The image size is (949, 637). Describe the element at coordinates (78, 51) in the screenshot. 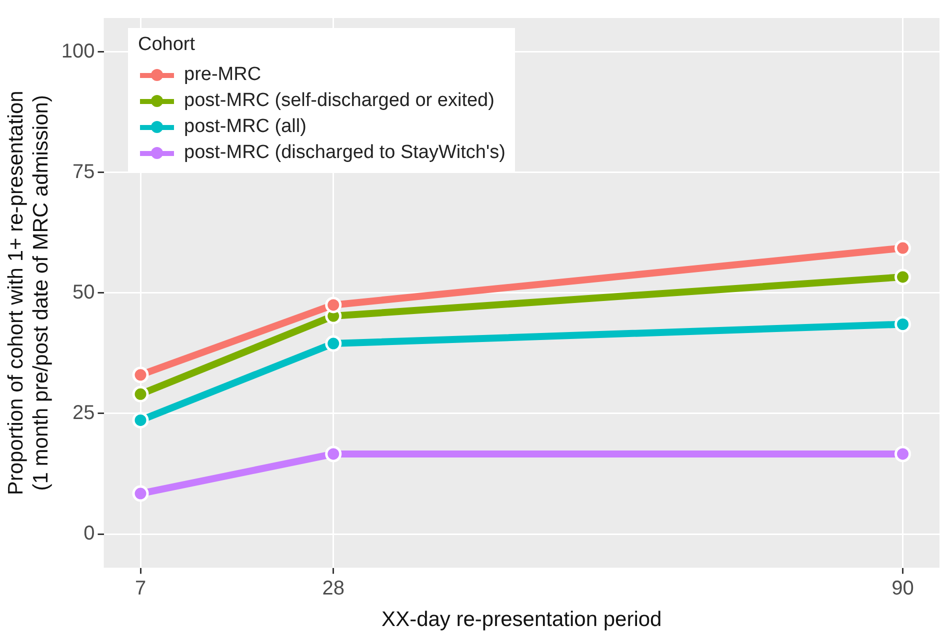

I see `y-tick-label: 100` at that location.